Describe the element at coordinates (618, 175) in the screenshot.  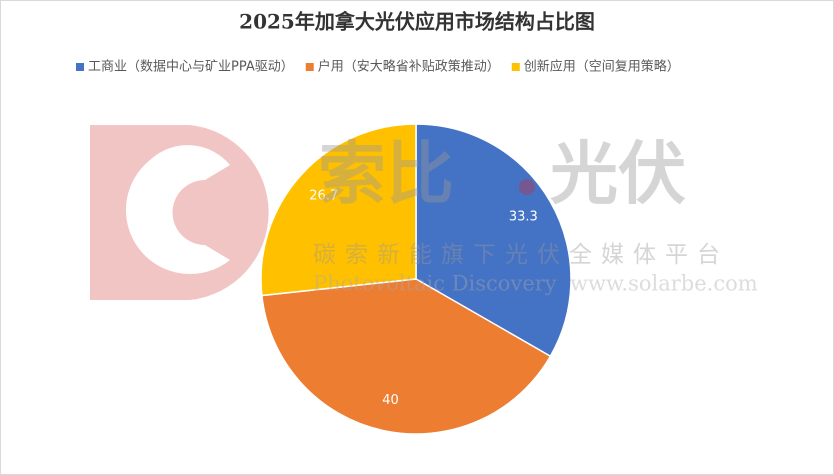
I see `brand-right: 光伏` at that location.